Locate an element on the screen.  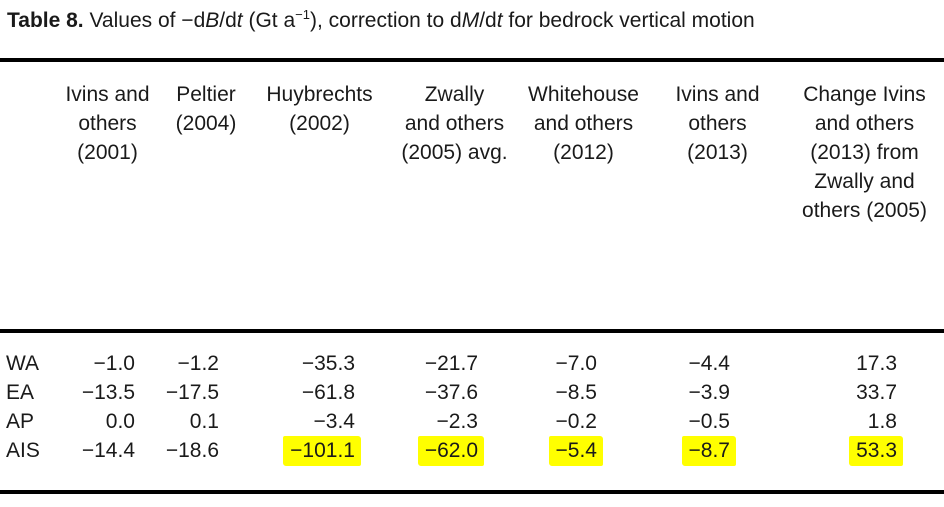
table-cell: −8.7 is located at coordinates (717, 451).